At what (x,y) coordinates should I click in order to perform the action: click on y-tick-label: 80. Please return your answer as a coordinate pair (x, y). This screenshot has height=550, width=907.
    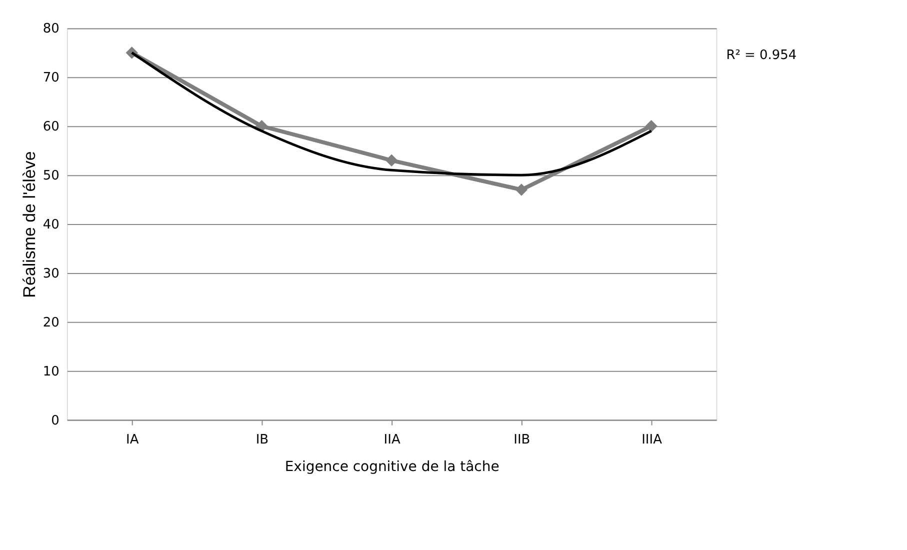
    Looking at the image, I should click on (51, 29).